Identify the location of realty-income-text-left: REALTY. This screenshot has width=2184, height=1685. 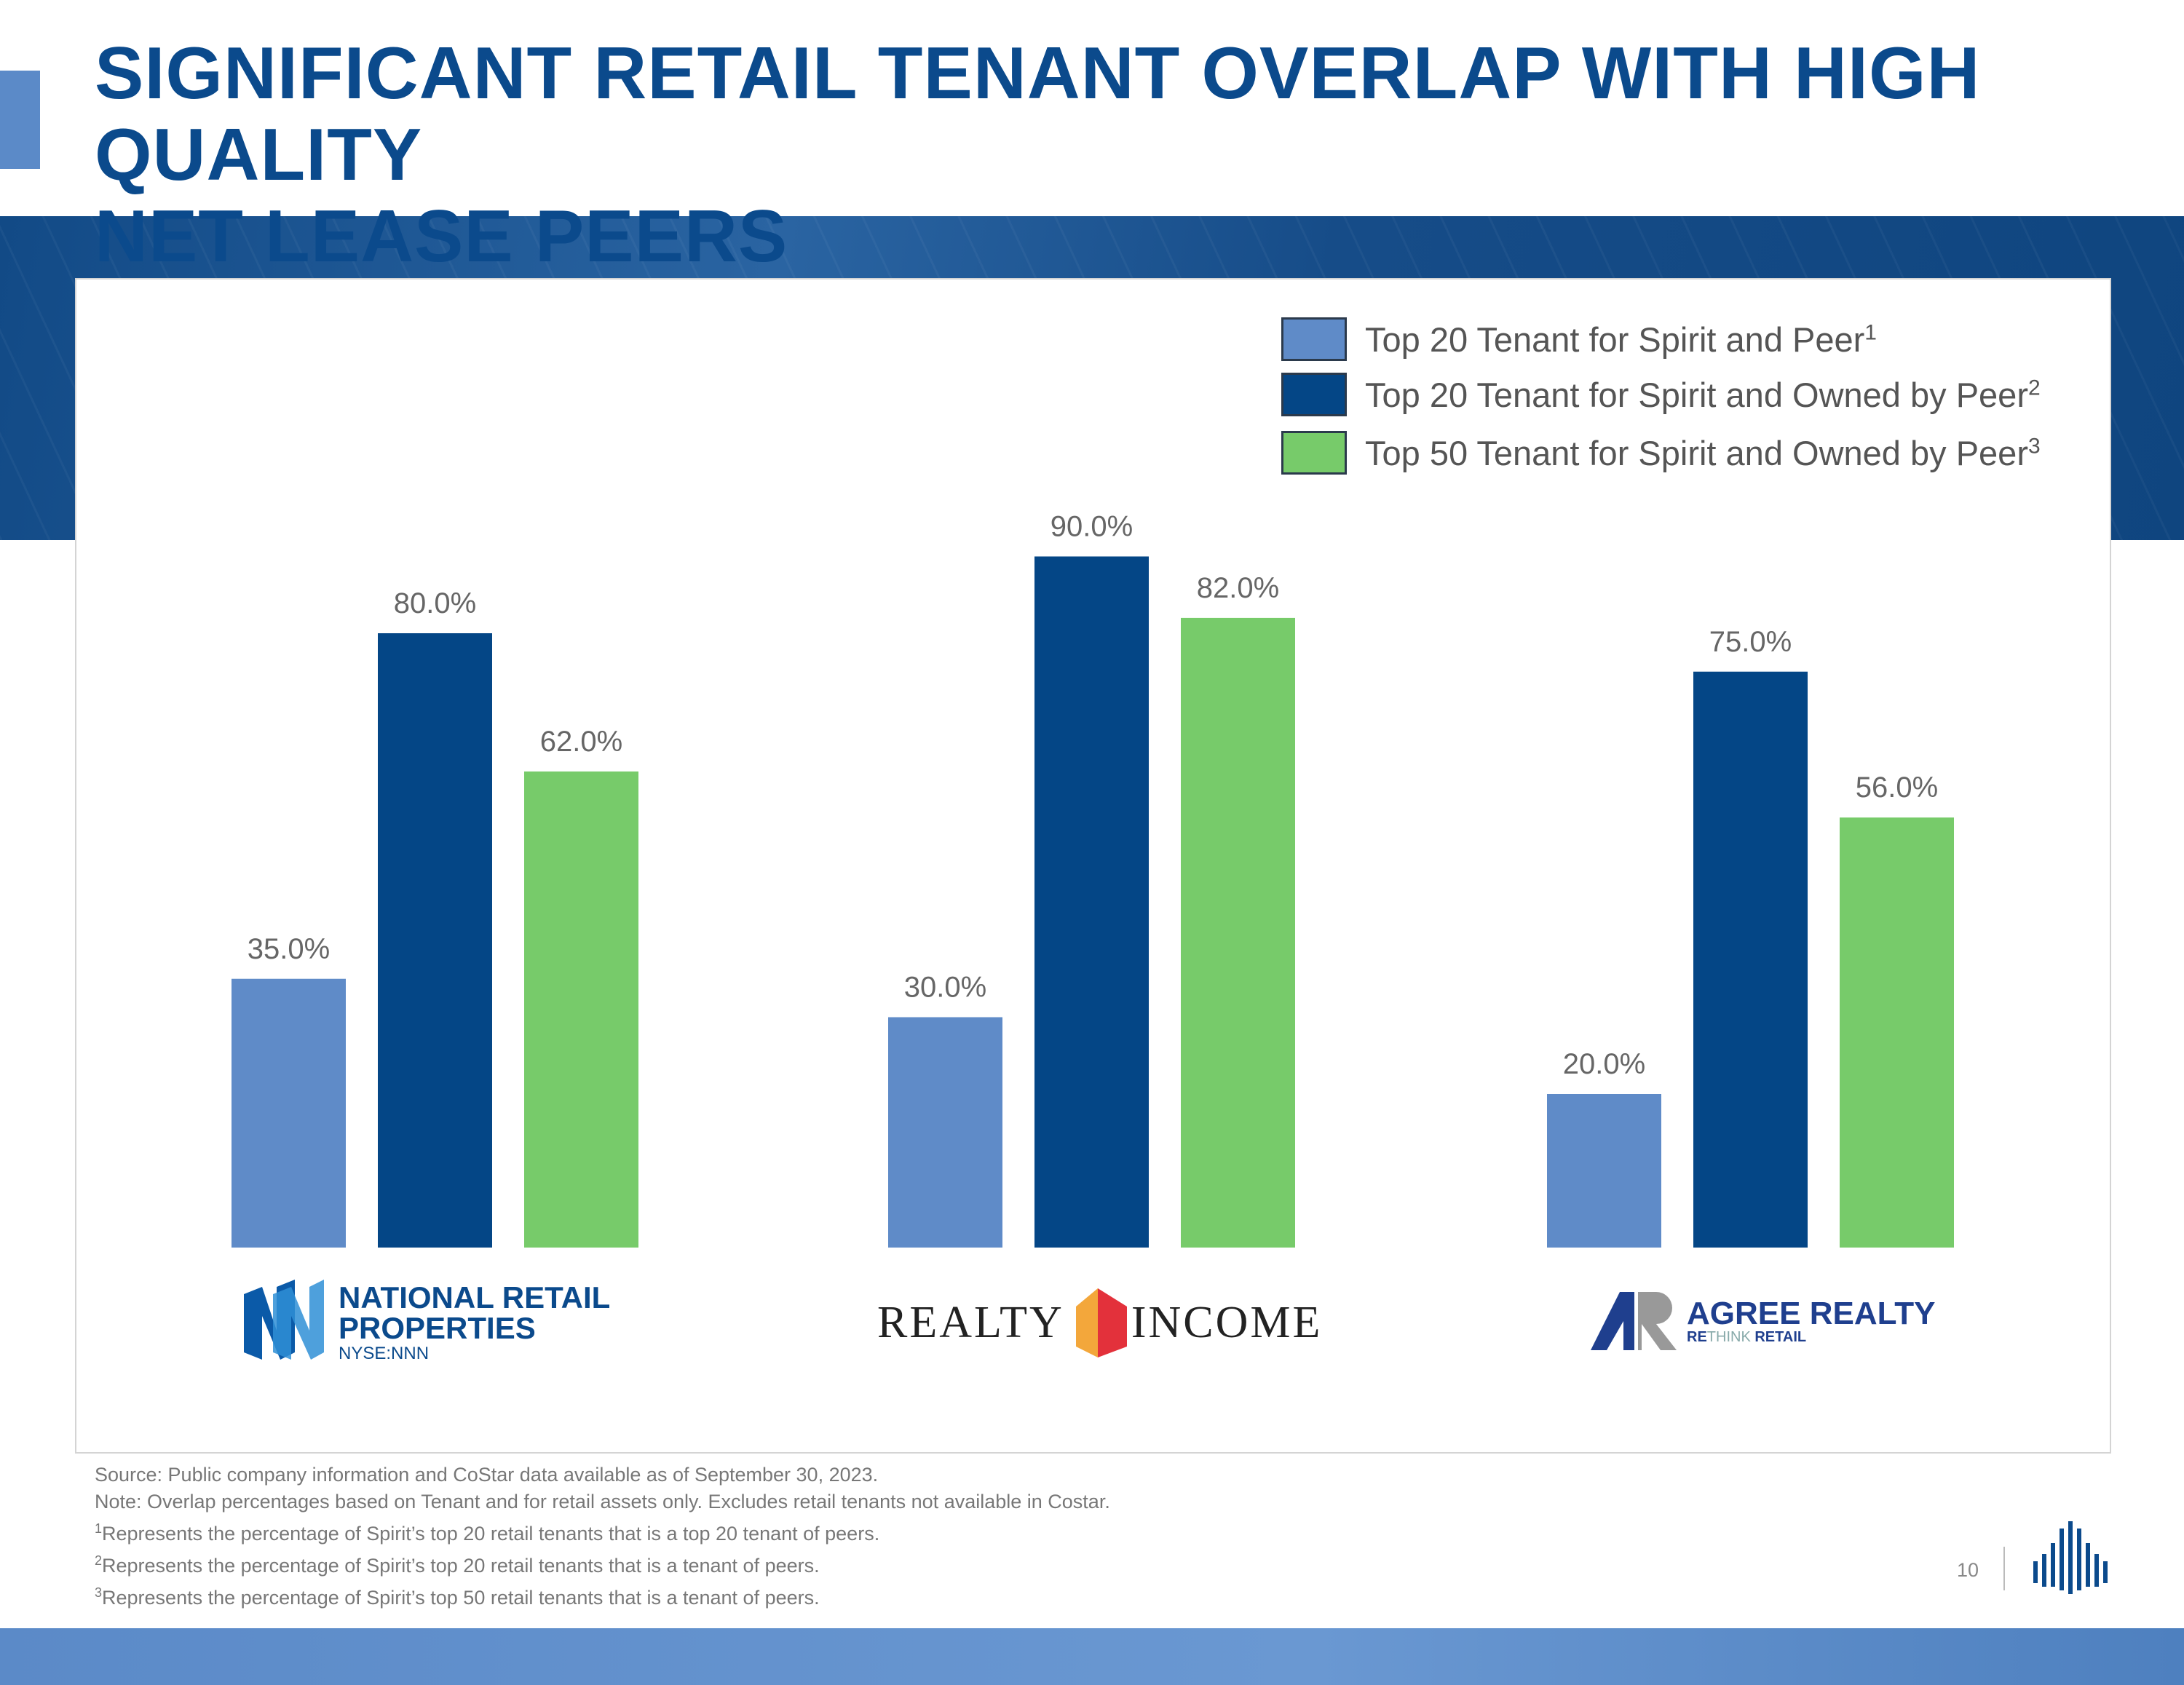
(970, 1322).